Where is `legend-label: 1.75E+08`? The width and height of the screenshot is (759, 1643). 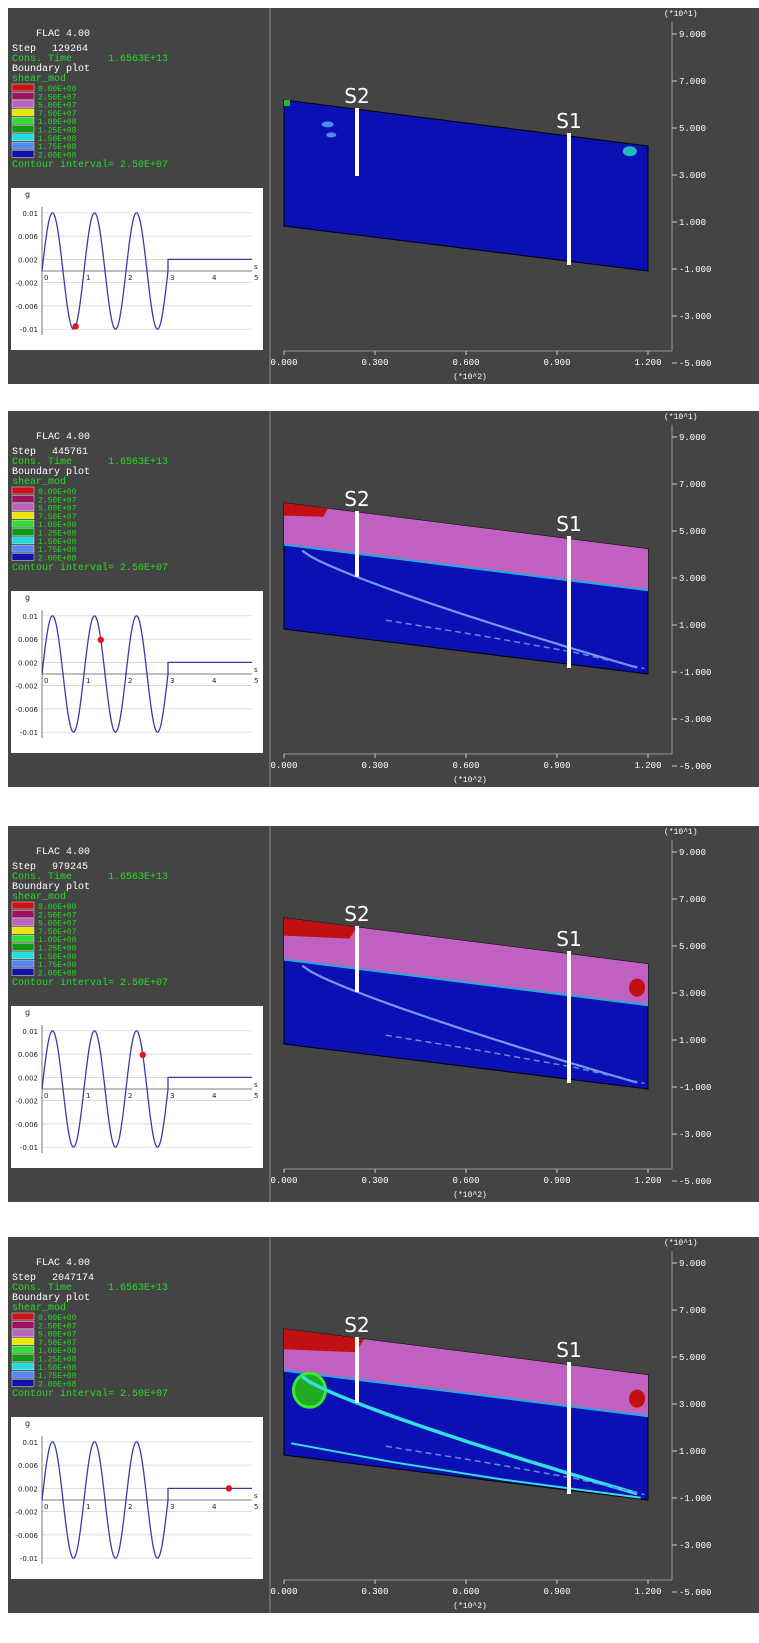
legend-label: 1.75E+08 is located at coordinates (57, 1376).